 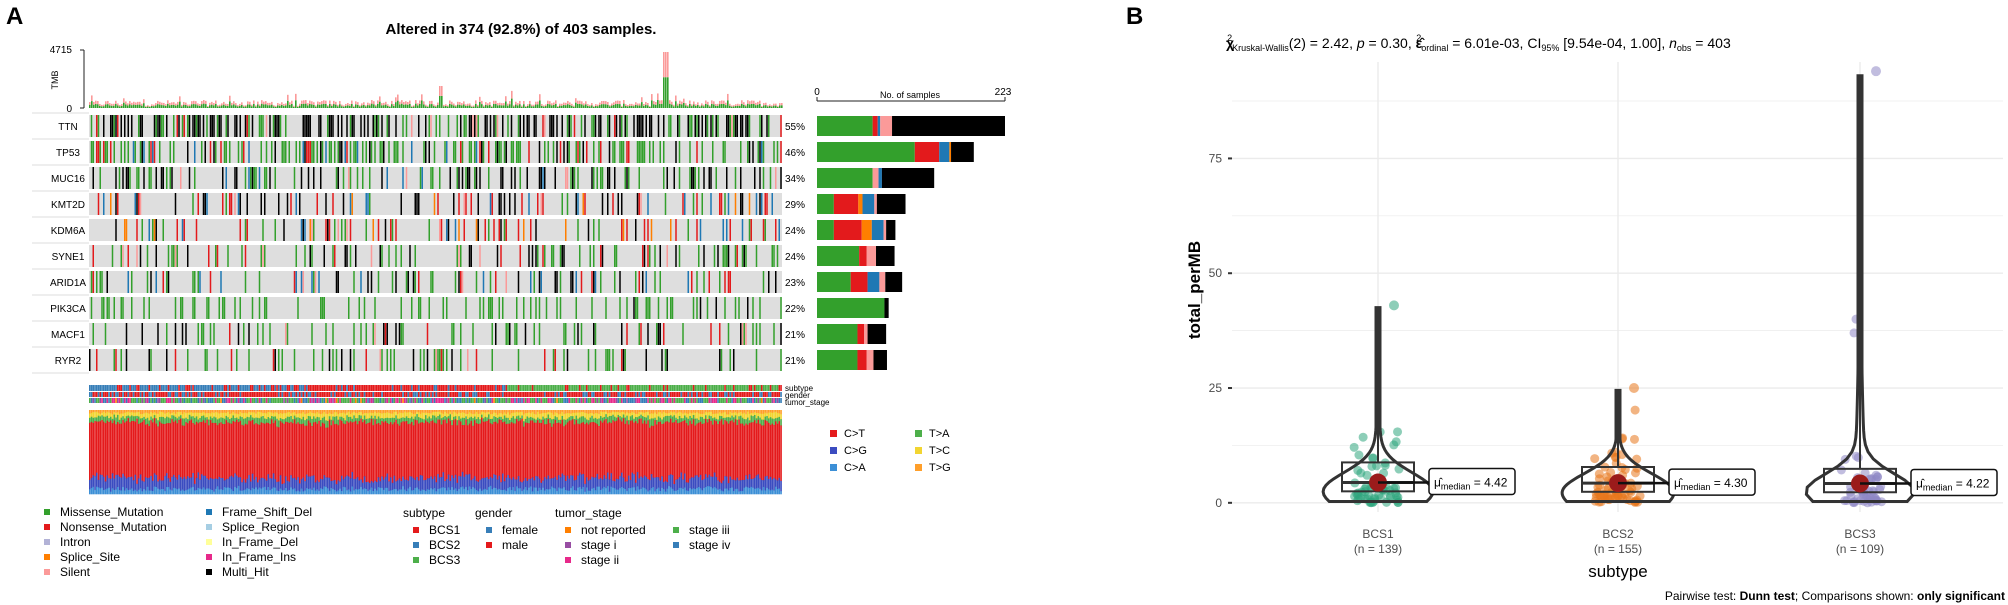 I want to click on gene-bar-missense, so click(x=837, y=360).